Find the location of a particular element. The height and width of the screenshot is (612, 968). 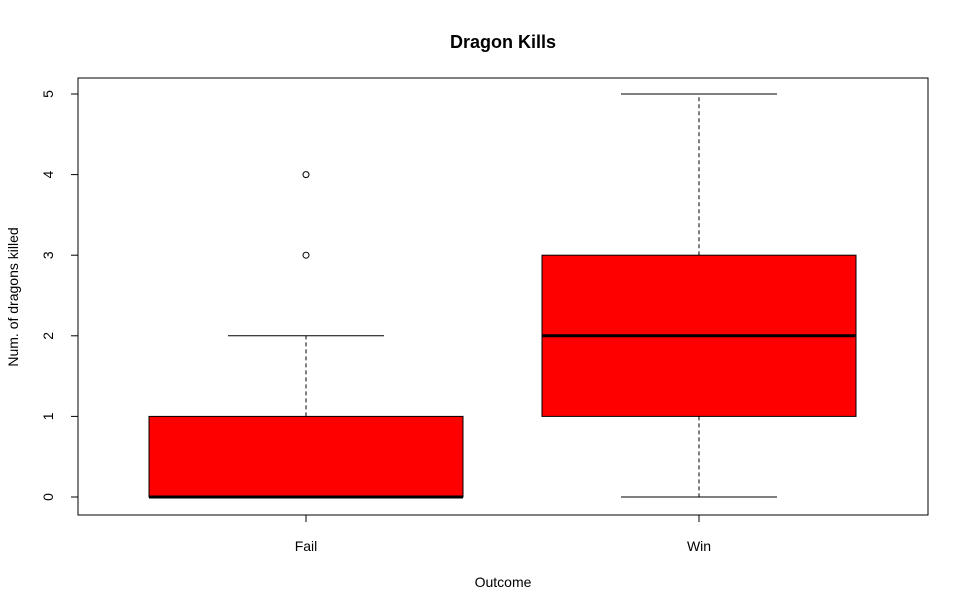

box-fail is located at coordinates (306, 456).